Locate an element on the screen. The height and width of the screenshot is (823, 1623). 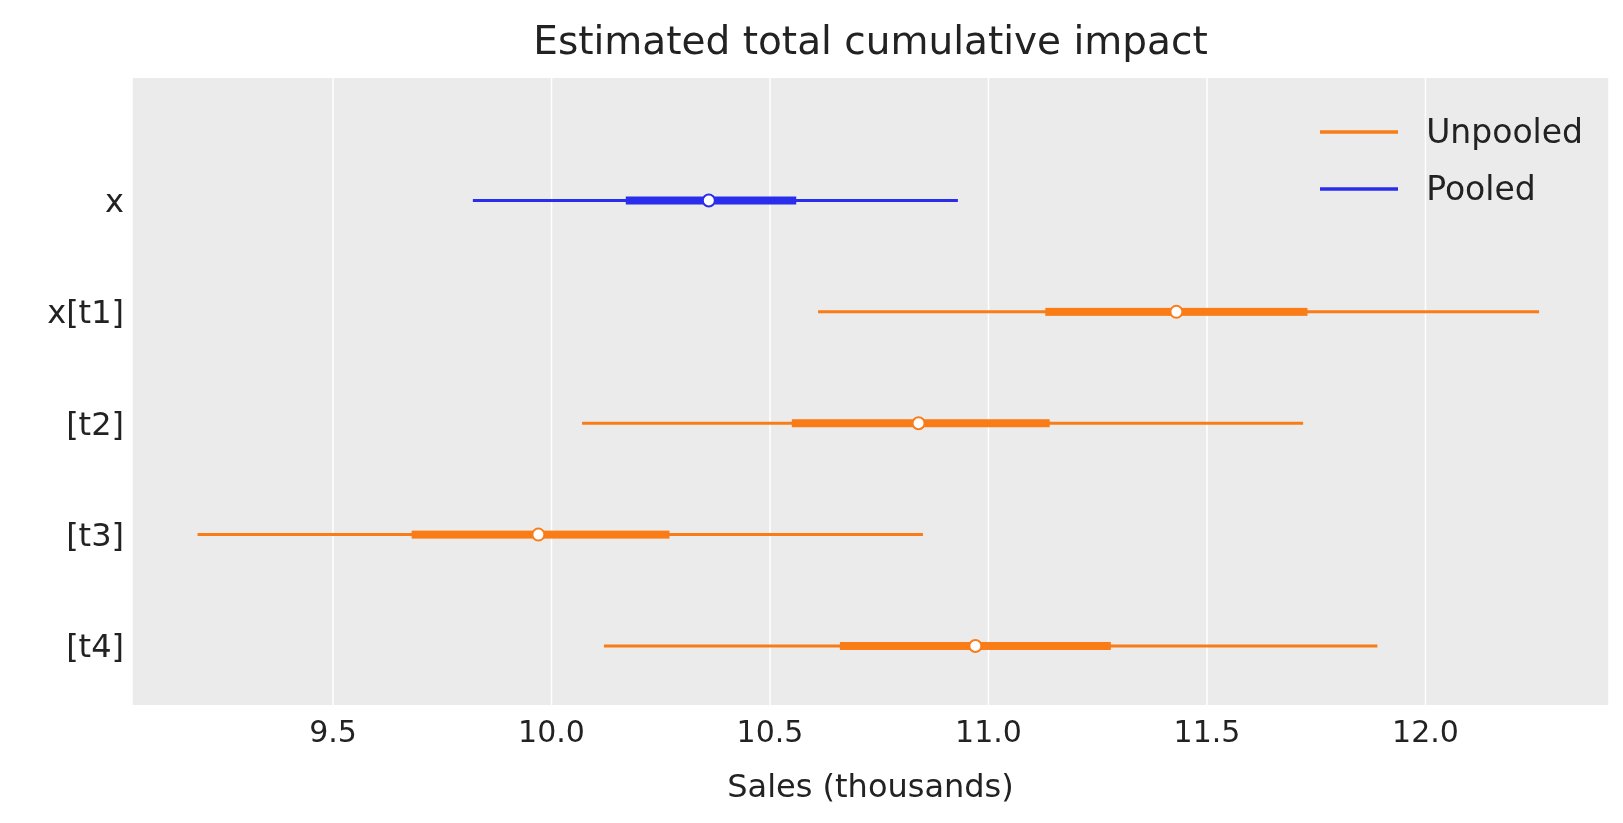
chart-title: Estimated total cumulative impact is located at coordinates (870, 40).